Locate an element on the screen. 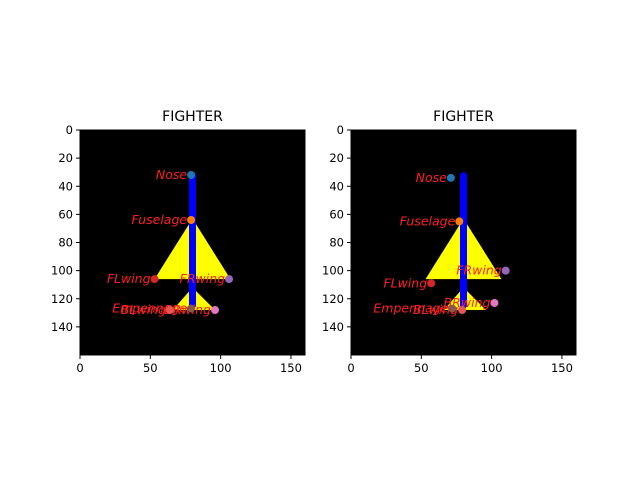  keypoint-label: Empennage is located at coordinates (410, 308).